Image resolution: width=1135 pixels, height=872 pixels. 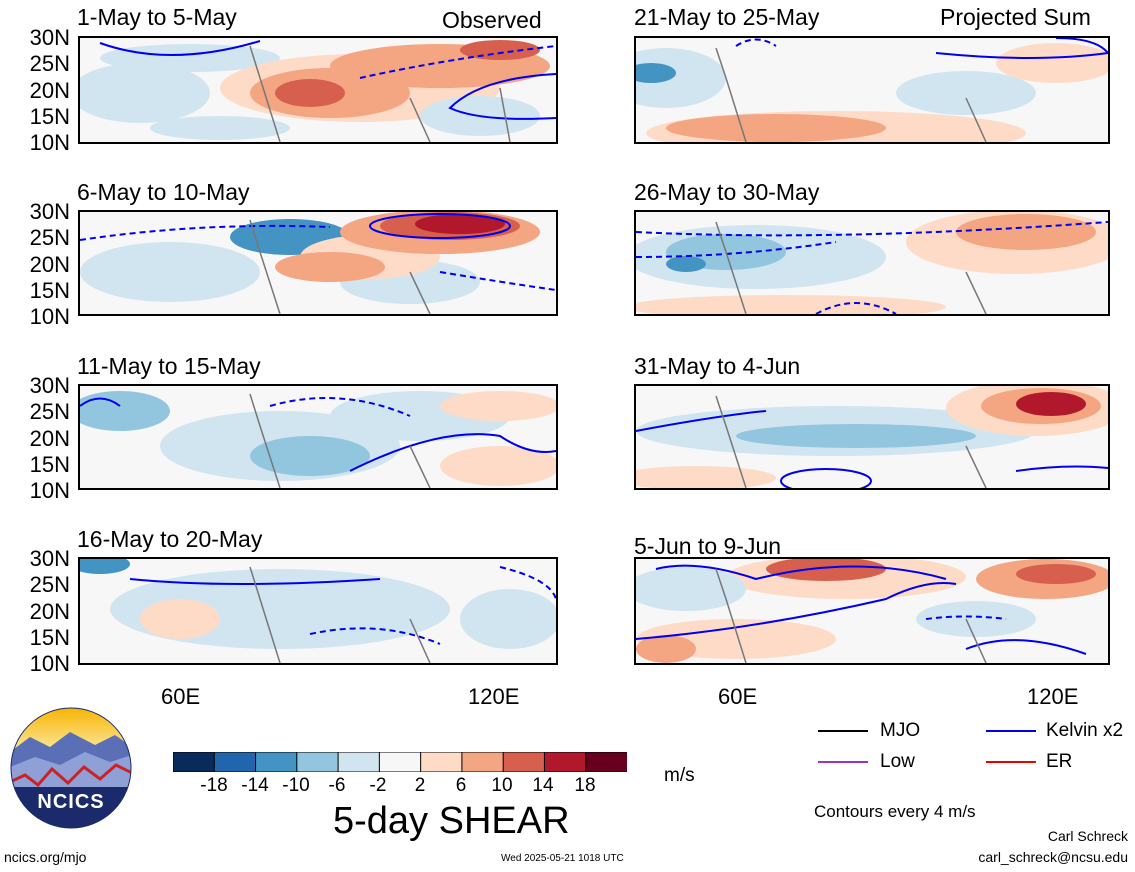 I want to click on timestamp: Wed 2025-05-21 1018 UTC, so click(x=562, y=858).